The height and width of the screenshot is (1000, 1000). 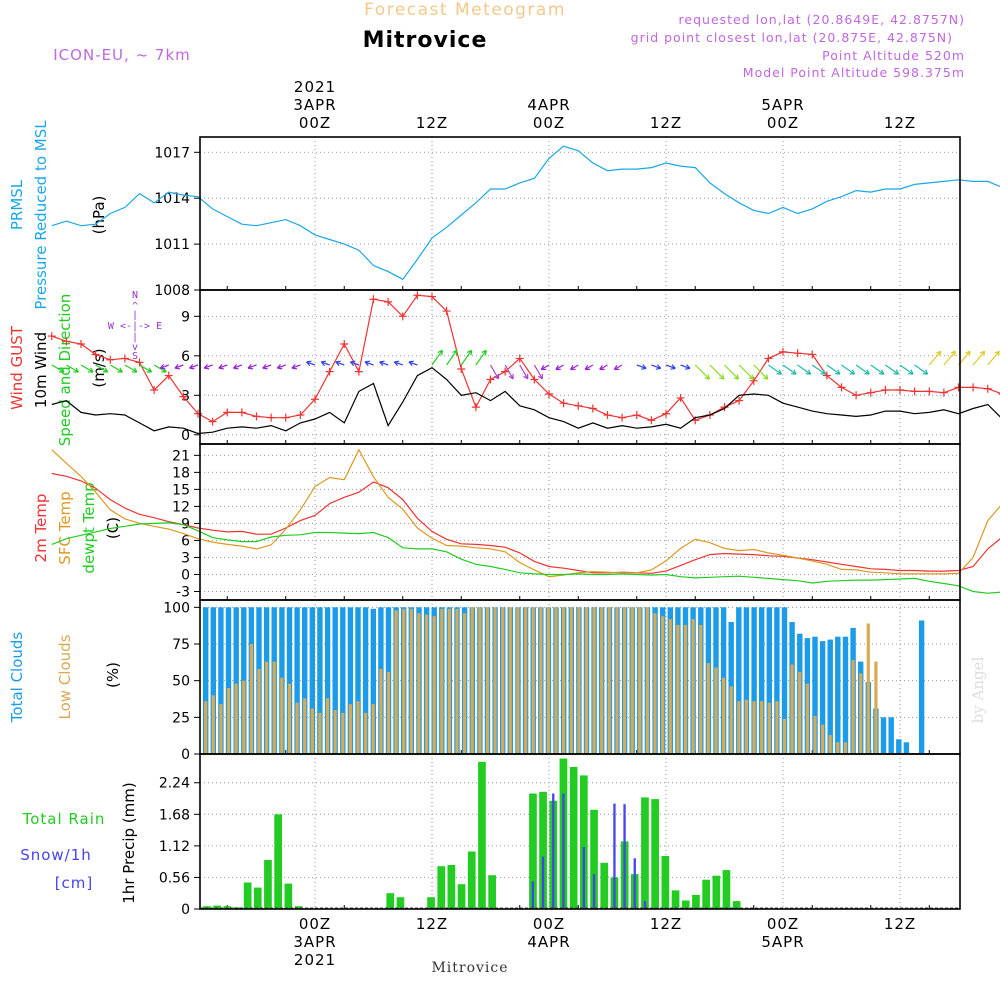 What do you see at coordinates (135, 315) in the screenshot?
I see `compass-bar-top: |` at bounding box center [135, 315].